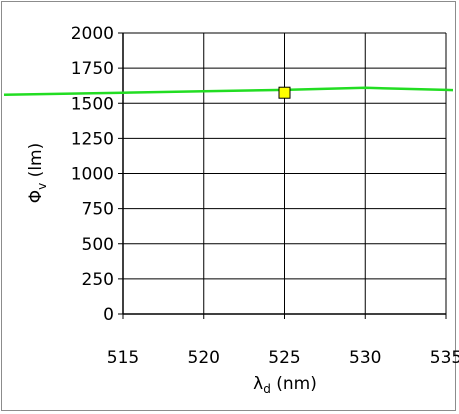 The height and width of the screenshot is (414, 459). What do you see at coordinates (92, 104) in the screenshot?
I see `y-tick-label: 1500` at bounding box center [92, 104].